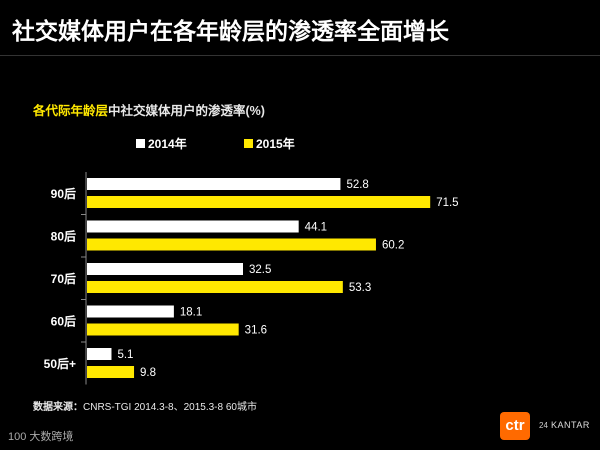 This screenshot has width=600, height=450. I want to click on brand-logo-left: 100 大数跨境, so click(41, 437).